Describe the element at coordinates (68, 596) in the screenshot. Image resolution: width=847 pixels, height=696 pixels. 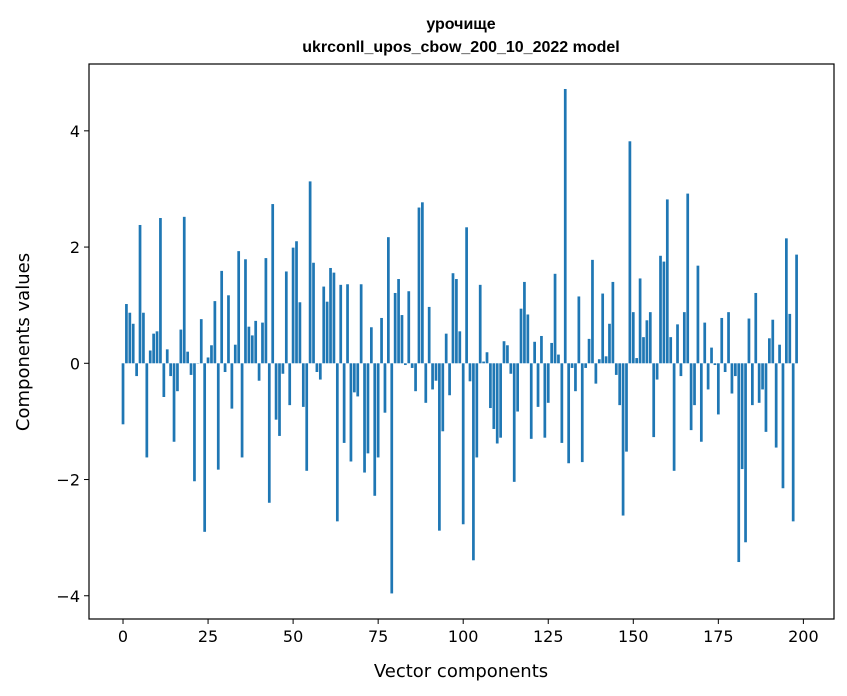
I see `y-tick-label: −4` at that location.